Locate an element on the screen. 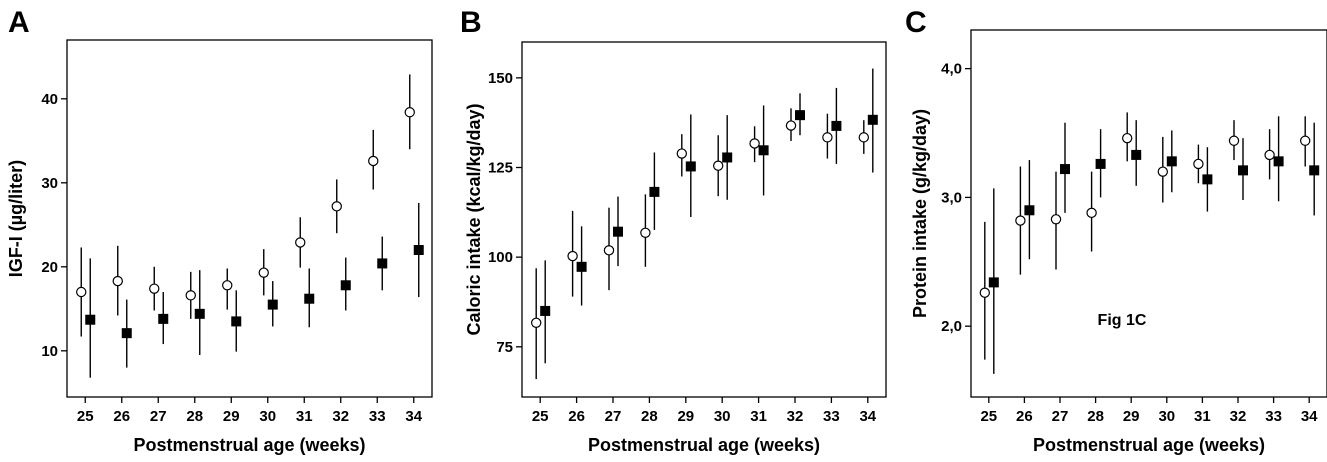 This screenshot has height=462, width=1327. y-tick-label: 2,0 is located at coordinates (951, 326).